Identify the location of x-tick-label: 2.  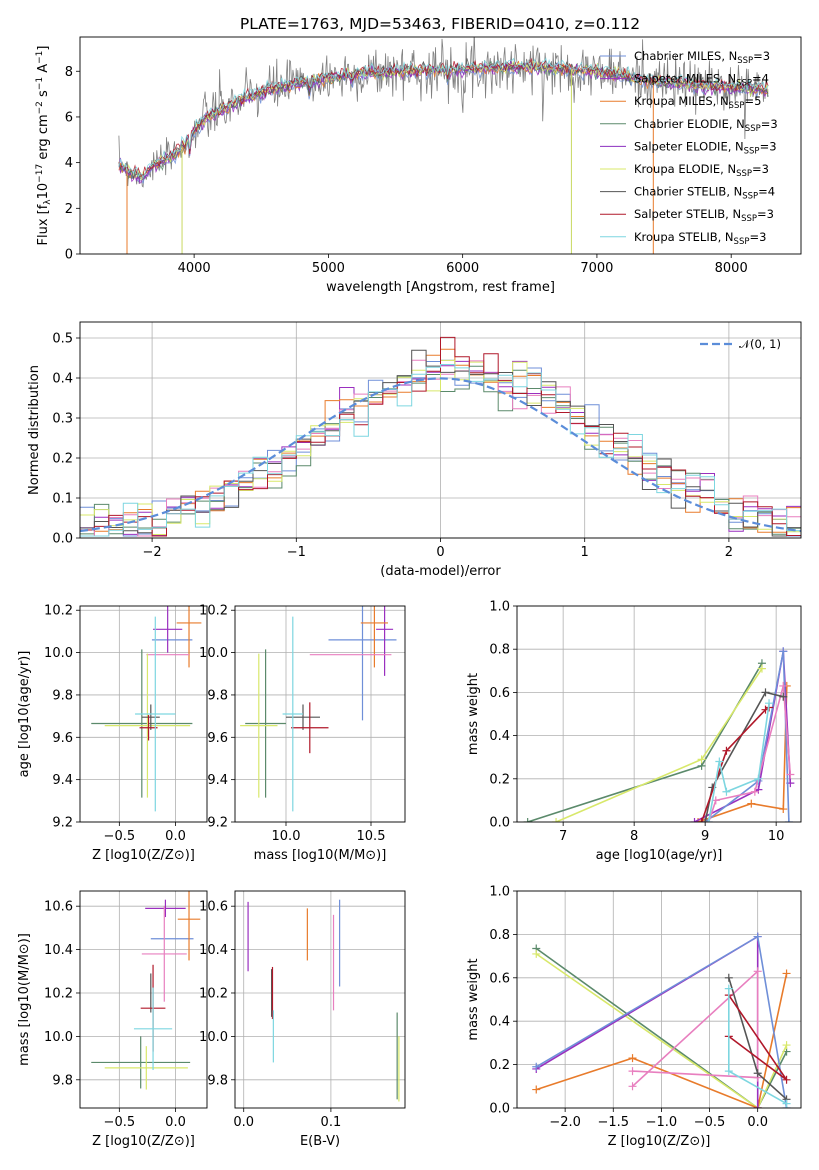
(729, 552).